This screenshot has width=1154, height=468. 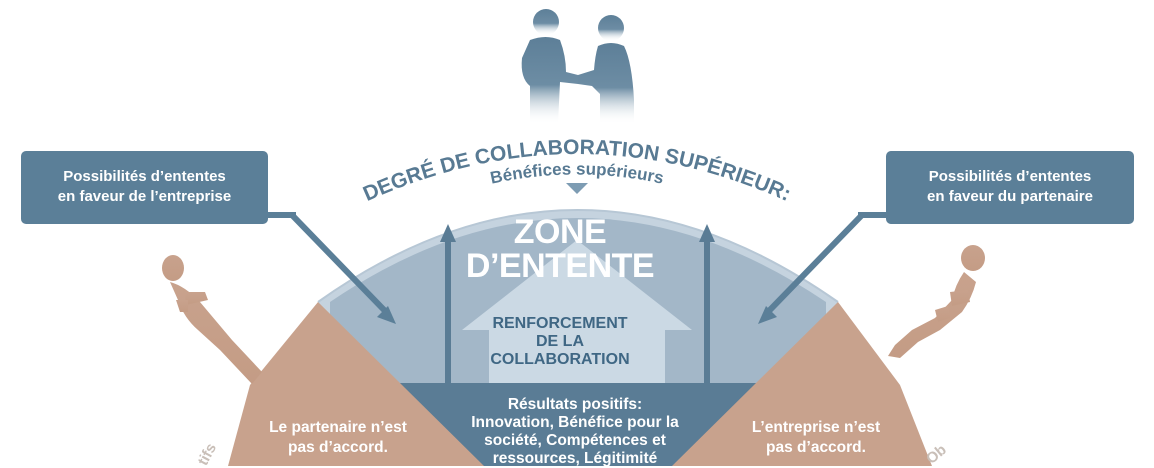 I want to click on right-sand-slope, so click(x=802, y=384).